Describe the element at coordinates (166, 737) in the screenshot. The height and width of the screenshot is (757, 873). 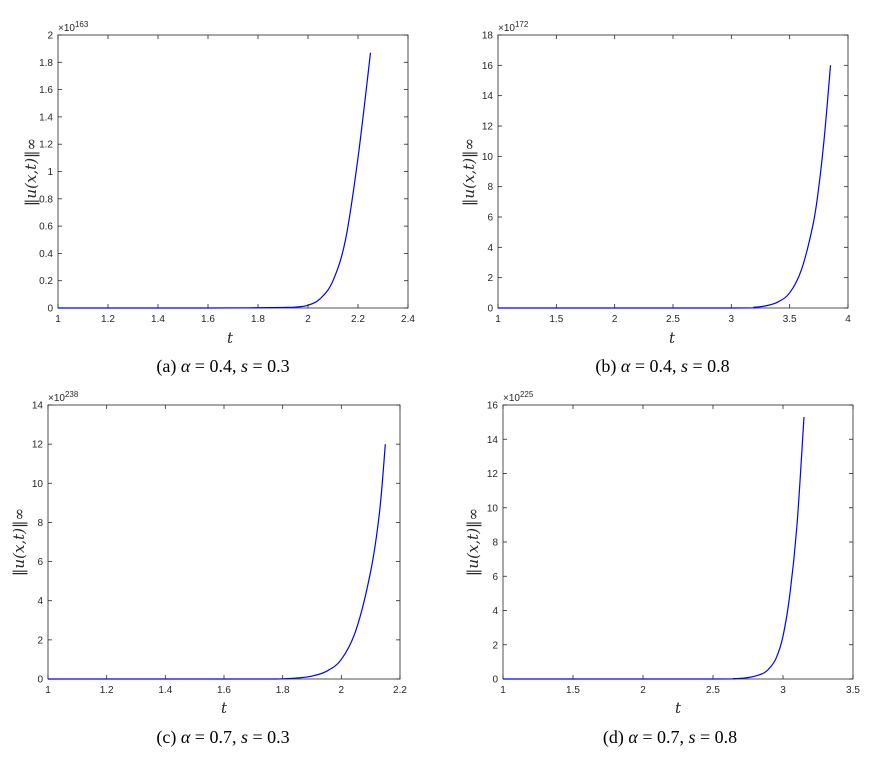
I see `caption-tag: (c)` at that location.